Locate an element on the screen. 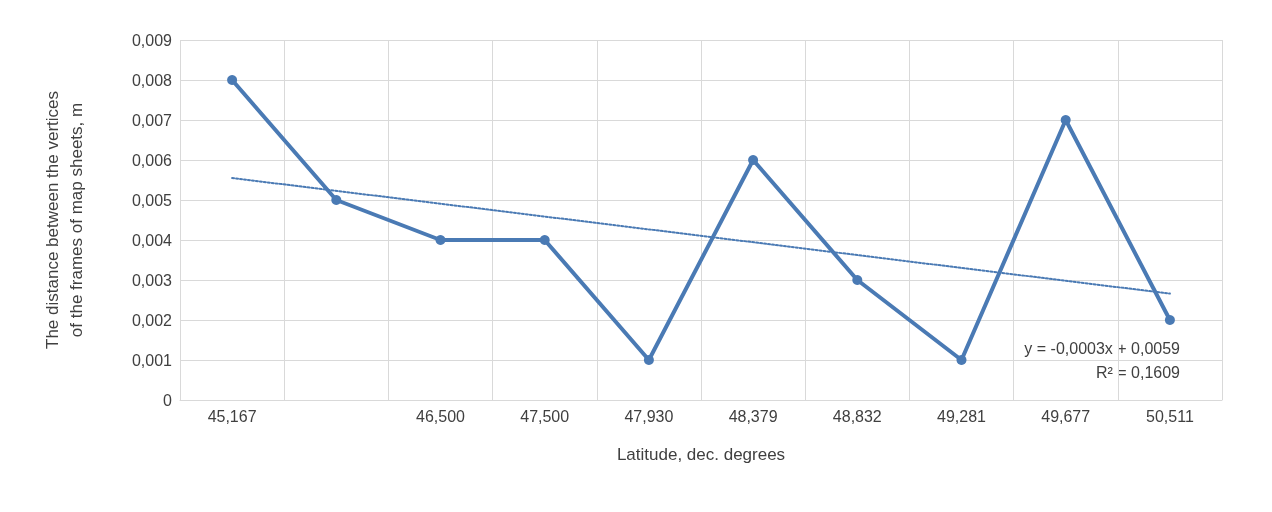 The height and width of the screenshot is (512, 1272). y-tick-label: 0,003 is located at coordinates (152, 280).